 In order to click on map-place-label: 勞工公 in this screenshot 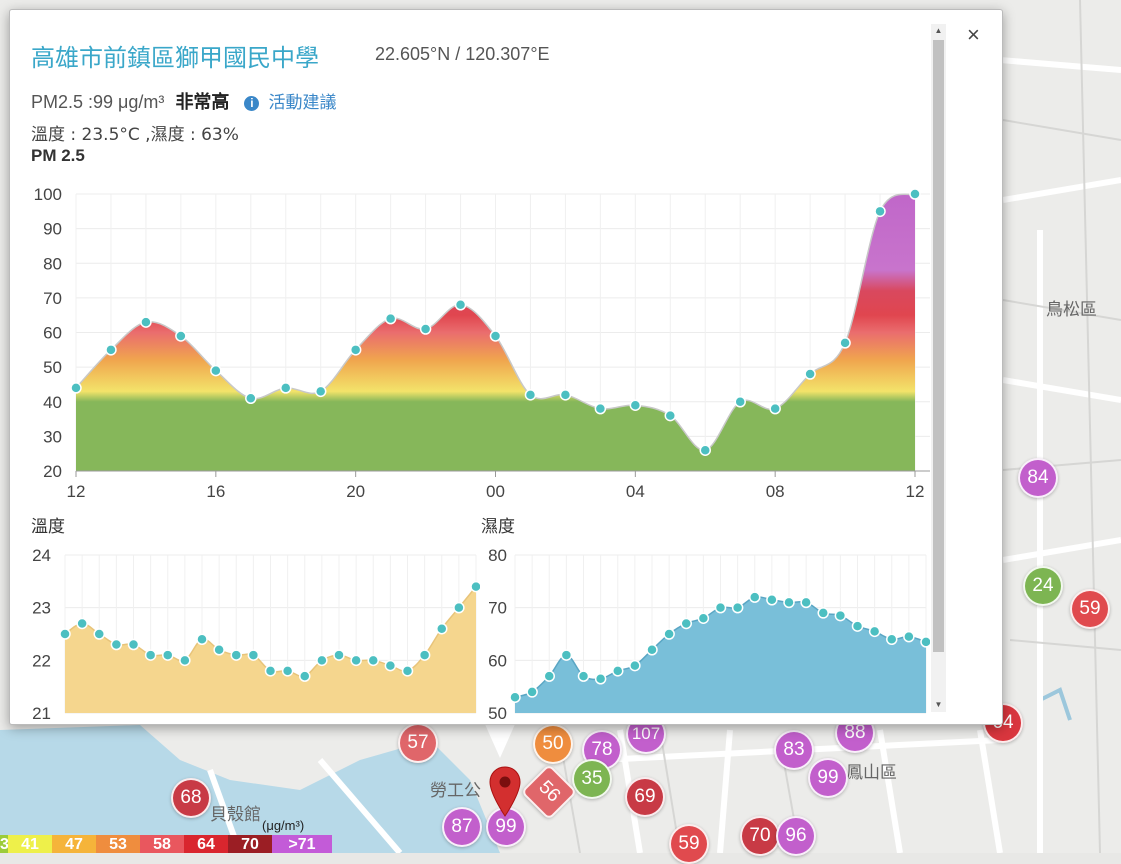, I will do `click(455, 791)`.